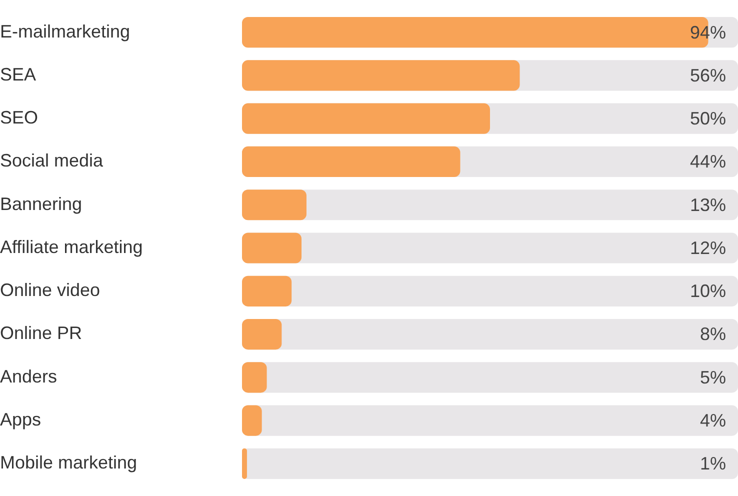 The width and height of the screenshot is (738, 496). I want to click on y-tick-label: SEA, so click(18, 74).